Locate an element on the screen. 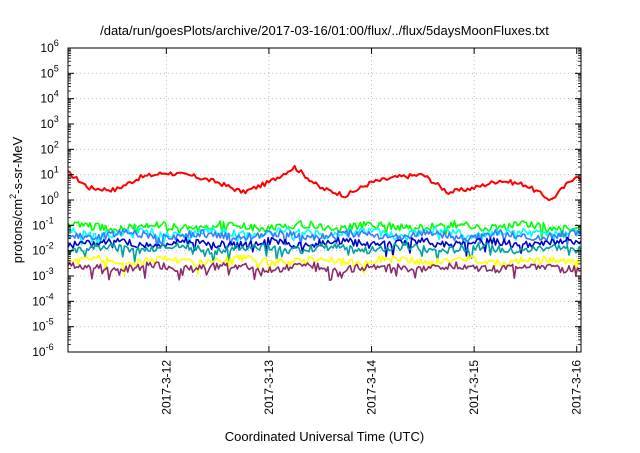  x-tick-label: 2017-3-16 is located at coordinates (577, 387).